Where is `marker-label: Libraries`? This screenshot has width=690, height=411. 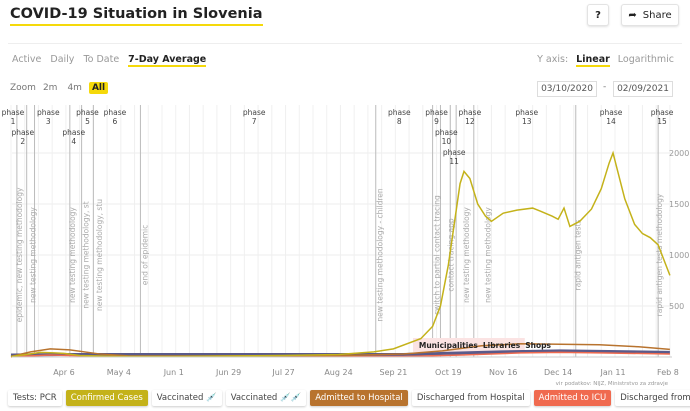
marker-label: Libraries is located at coordinates (502, 345).